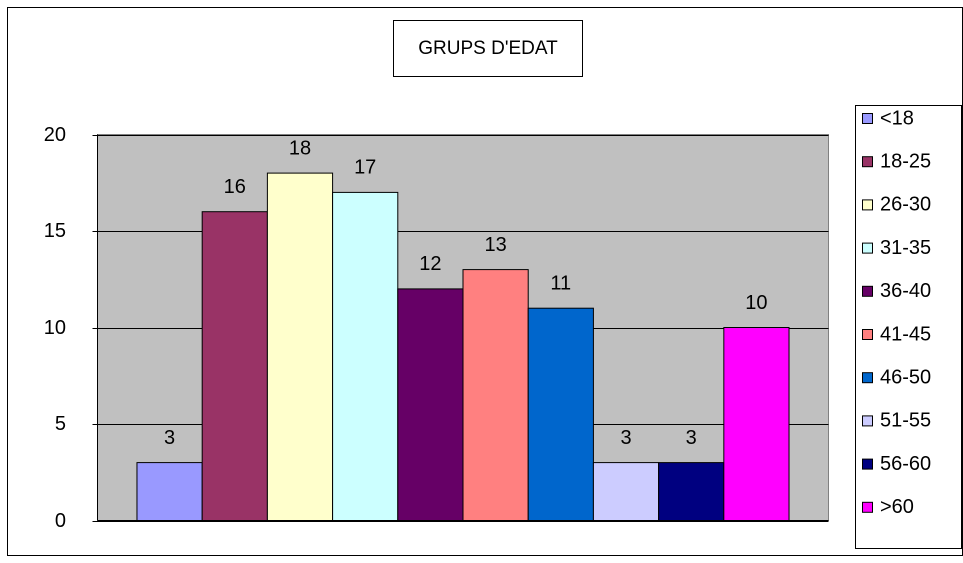  What do you see at coordinates (55, 328) in the screenshot?
I see `y-tick-label: 10` at bounding box center [55, 328].